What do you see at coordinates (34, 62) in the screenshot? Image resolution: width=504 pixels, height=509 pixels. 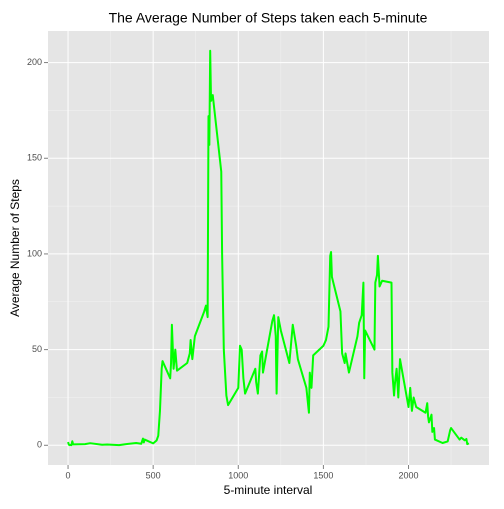 I see `y-tick-label: 200` at bounding box center [34, 62].